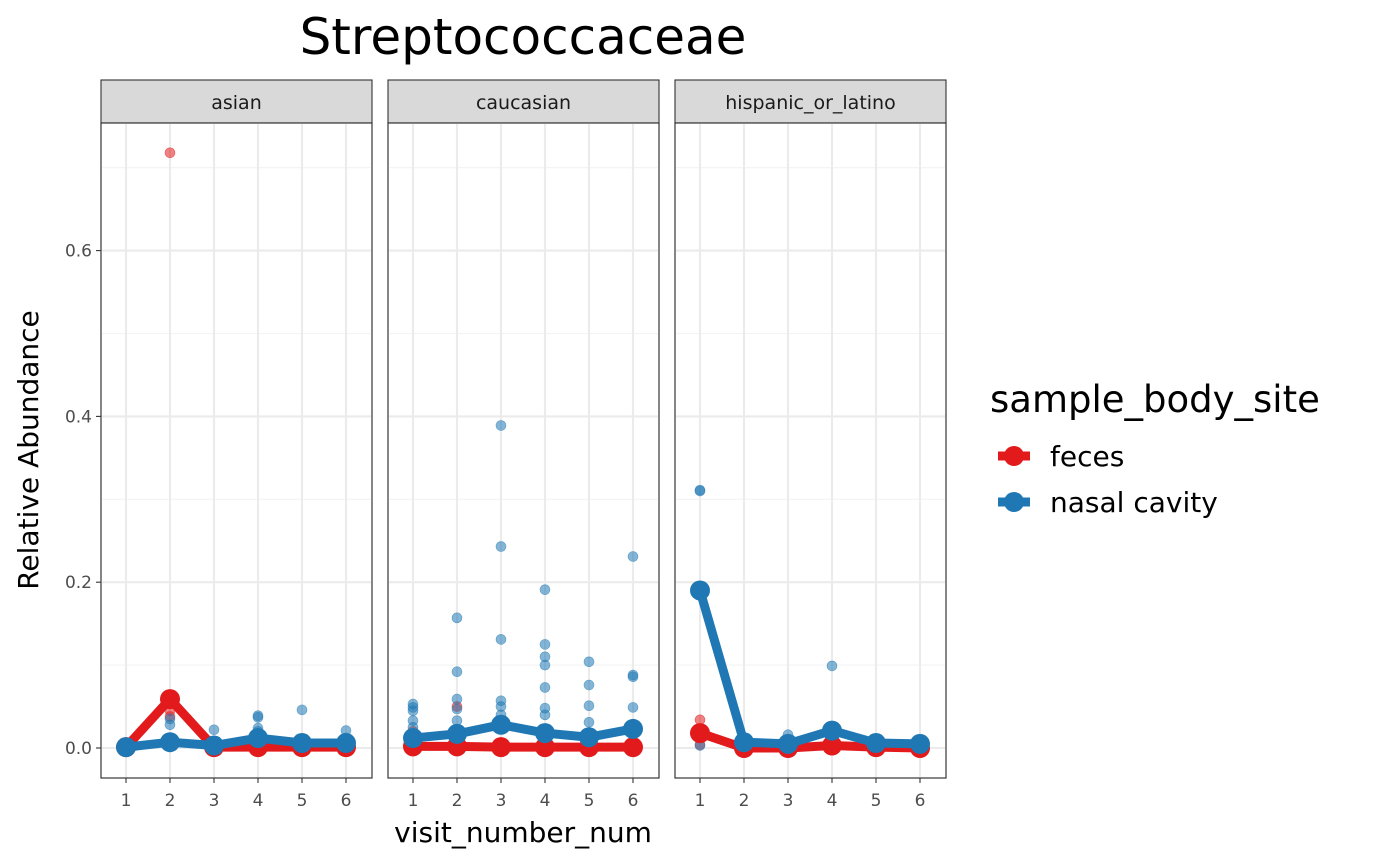 The height and width of the screenshot is (866, 1400). I want to click on legend-label: feces, so click(1087, 456).